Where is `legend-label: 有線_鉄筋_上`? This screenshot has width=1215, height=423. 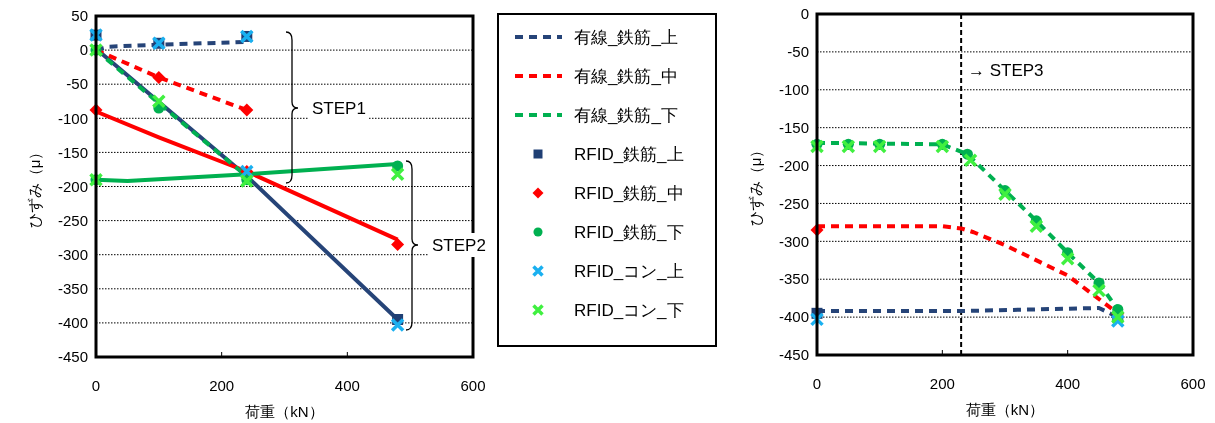
legend-label: 有線_鉄筋_上 is located at coordinates (626, 37).